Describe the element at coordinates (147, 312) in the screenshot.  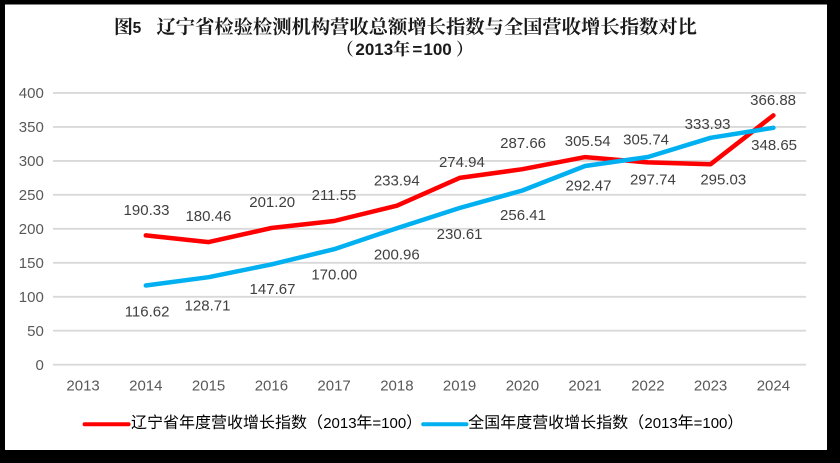
I see `svg-text: 116.62` at that location.